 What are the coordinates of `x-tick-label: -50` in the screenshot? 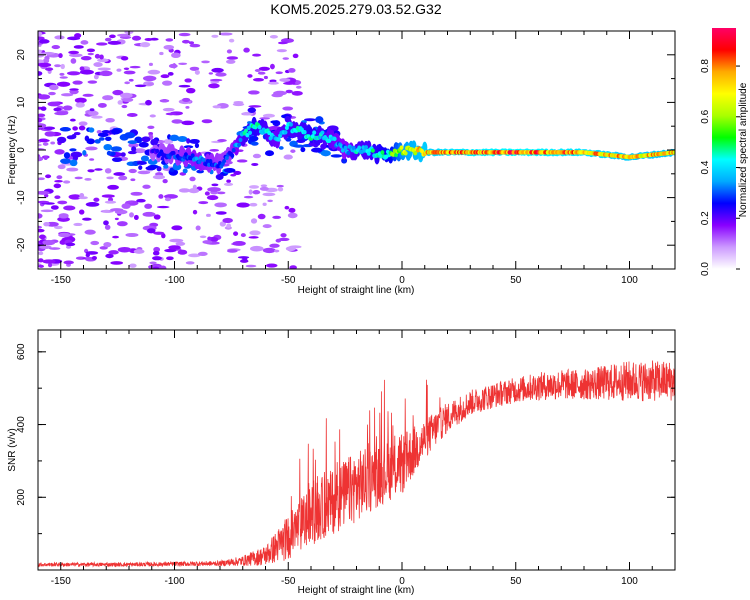 It's located at (288, 280).